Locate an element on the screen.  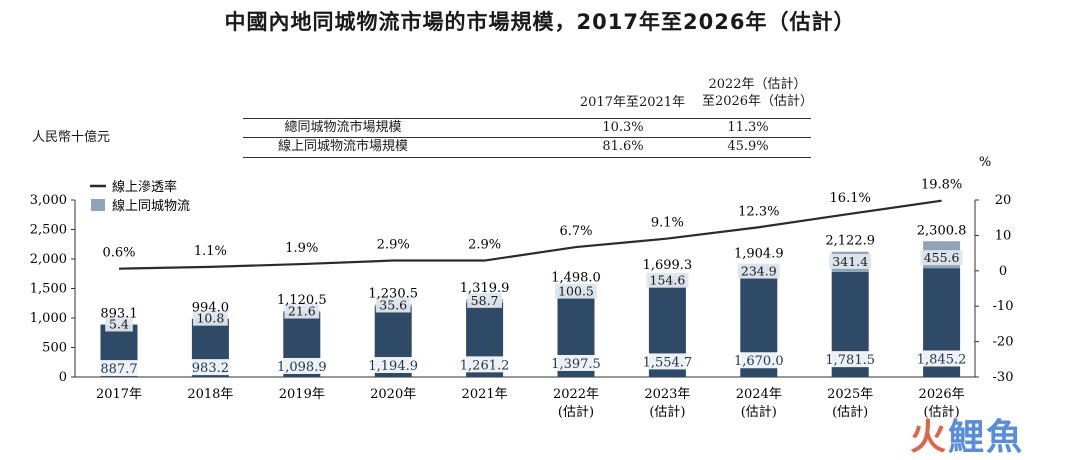
bar-total-label: 1,230.5 is located at coordinates (393, 293).